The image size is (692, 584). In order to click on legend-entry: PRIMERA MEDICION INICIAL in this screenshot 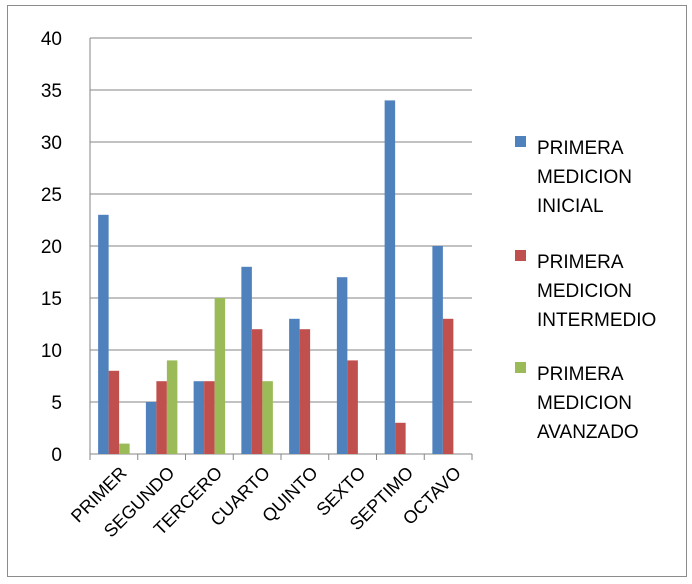, I will do `click(584, 177)`.